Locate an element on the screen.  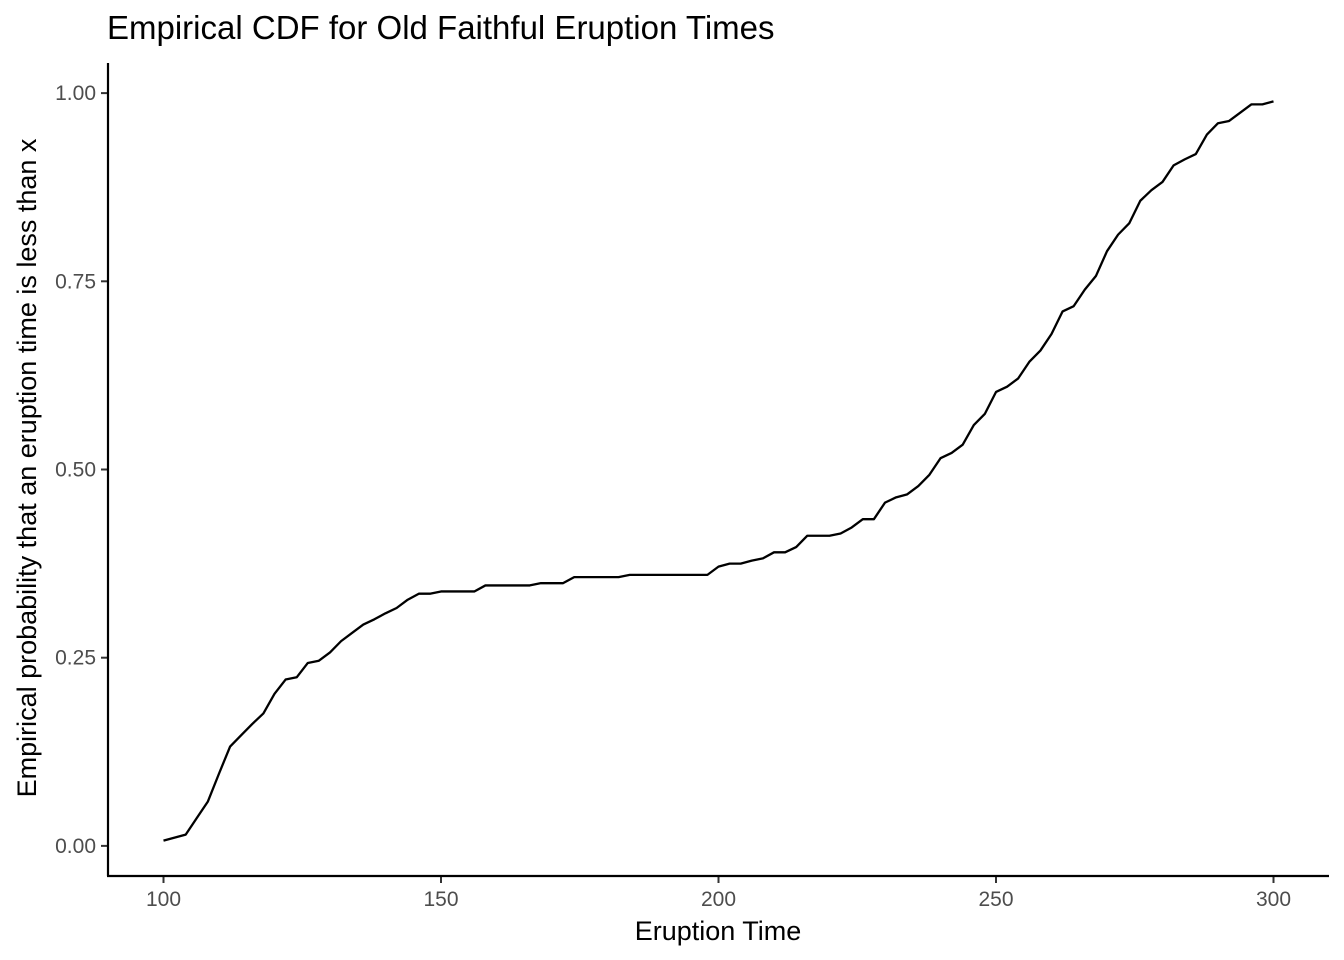
x-axis-title: Eruption Time is located at coordinates (718, 931).